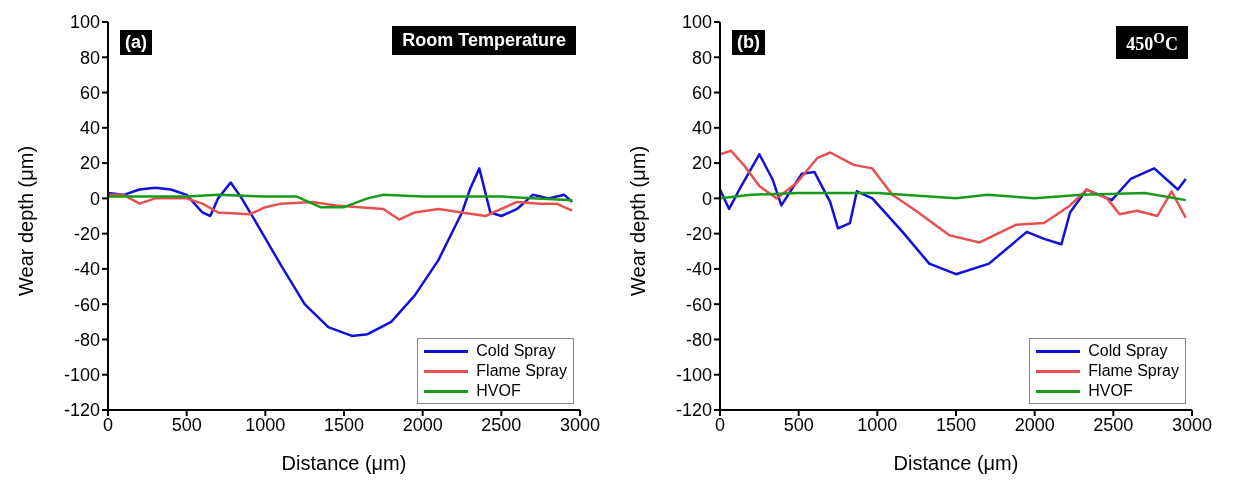 This screenshot has height=481, width=1254. Describe the element at coordinates (484, 40) in the screenshot. I see `annotation: Room Temperature` at that location.